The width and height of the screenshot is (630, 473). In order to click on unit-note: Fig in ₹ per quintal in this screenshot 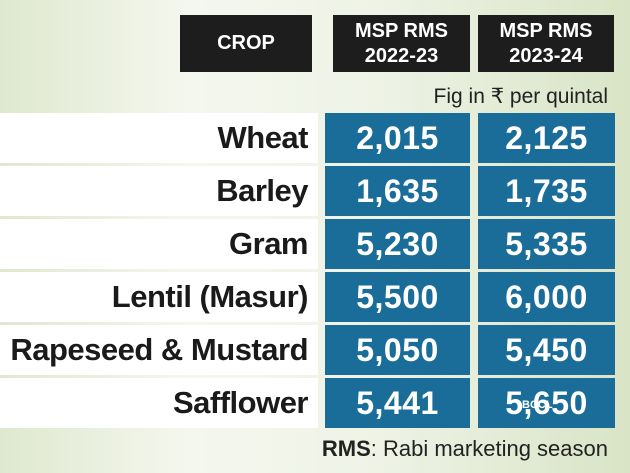, I will do `click(520, 96)`.